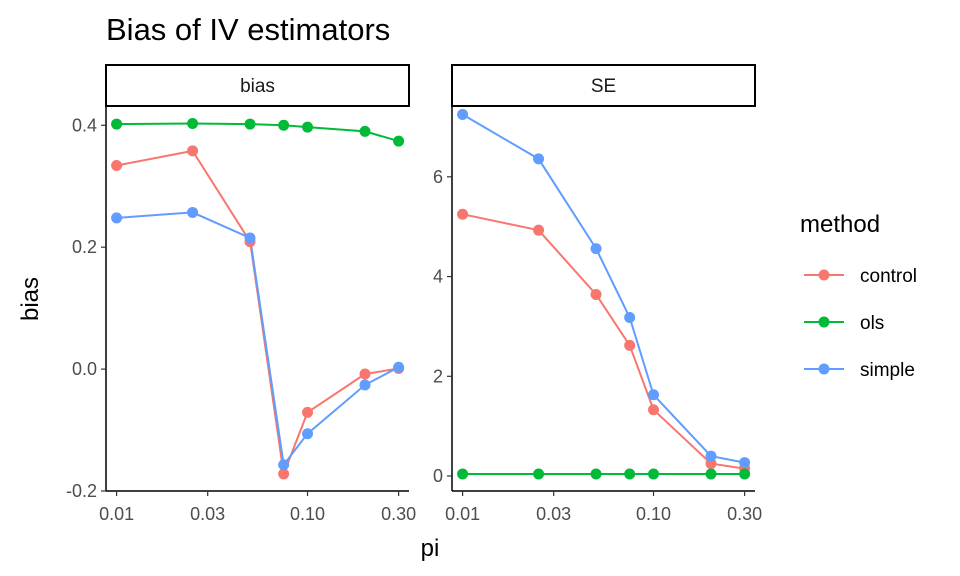  I want to click on y-ticks-bias: -0.2 0.0 0.2 0.4, so click(86, 308).